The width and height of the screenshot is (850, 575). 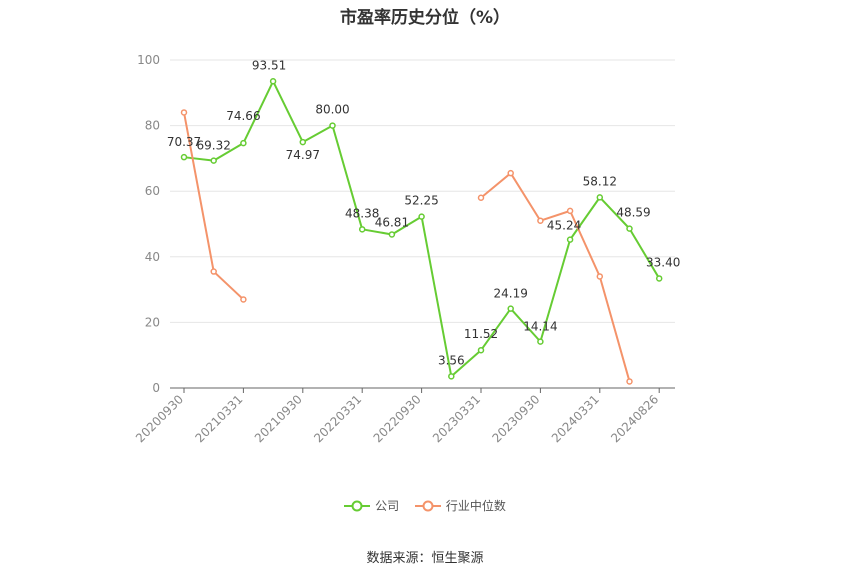 I want to click on data-label: 80.00, so click(x=332, y=110).